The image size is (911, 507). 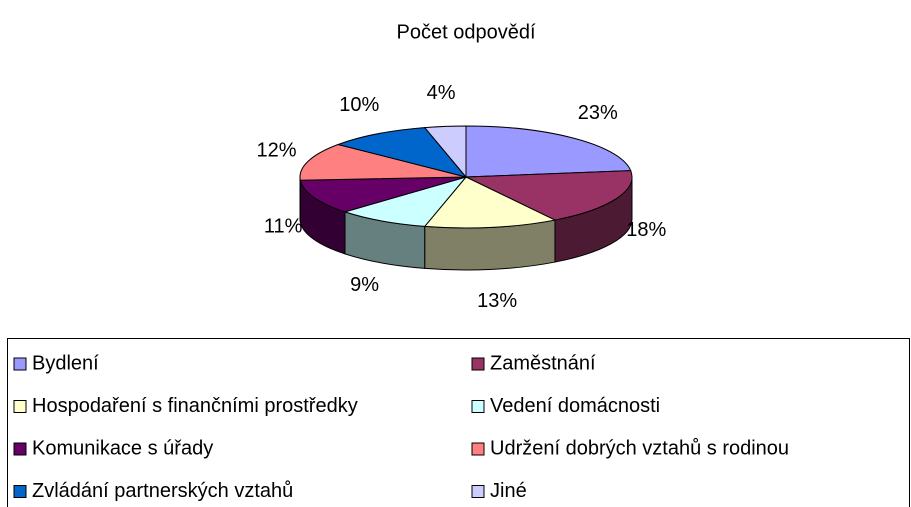 What do you see at coordinates (162, 491) in the screenshot?
I see `legend-label: Zvládání partnerských vztahů` at bounding box center [162, 491].